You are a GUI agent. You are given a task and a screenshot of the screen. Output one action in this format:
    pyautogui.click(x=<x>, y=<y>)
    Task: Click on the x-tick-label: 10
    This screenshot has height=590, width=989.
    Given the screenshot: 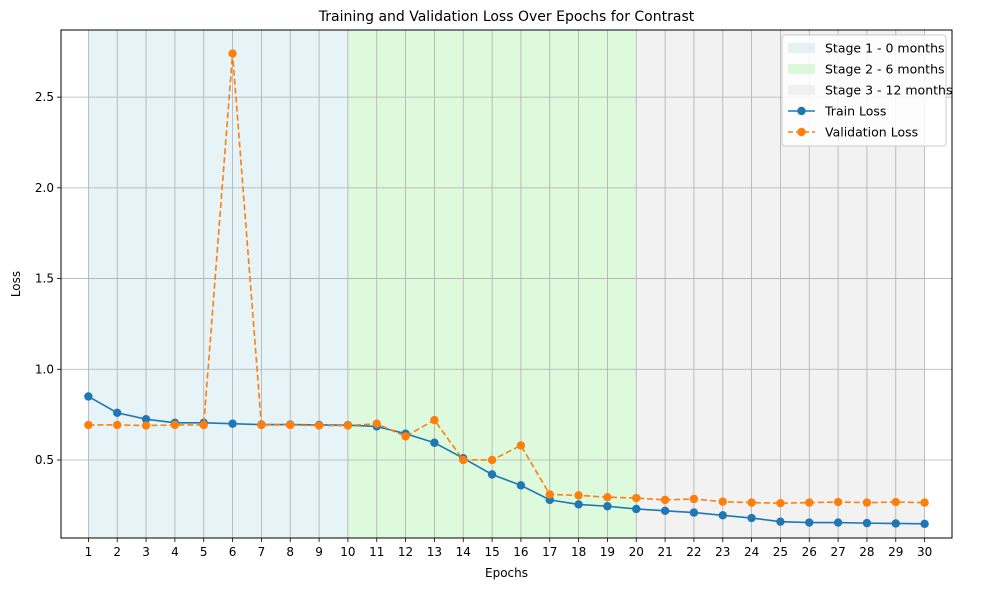 What is the action you would take?
    pyautogui.click(x=347, y=552)
    